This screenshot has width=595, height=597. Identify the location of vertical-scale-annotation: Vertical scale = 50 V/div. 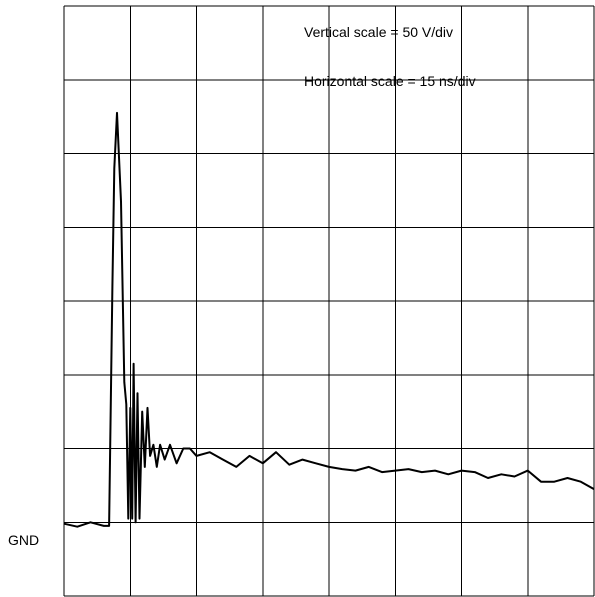
(378, 32).